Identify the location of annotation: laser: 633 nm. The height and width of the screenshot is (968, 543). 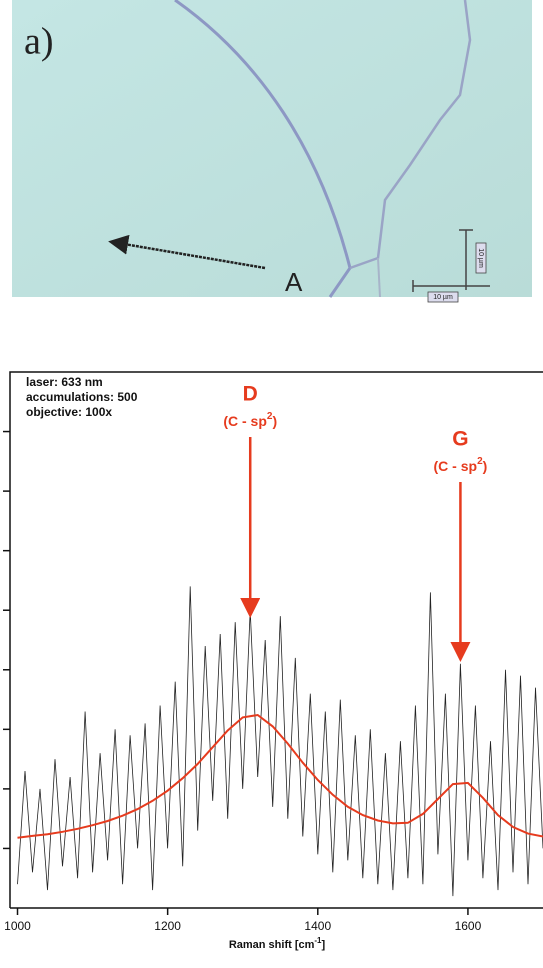
(64, 382).